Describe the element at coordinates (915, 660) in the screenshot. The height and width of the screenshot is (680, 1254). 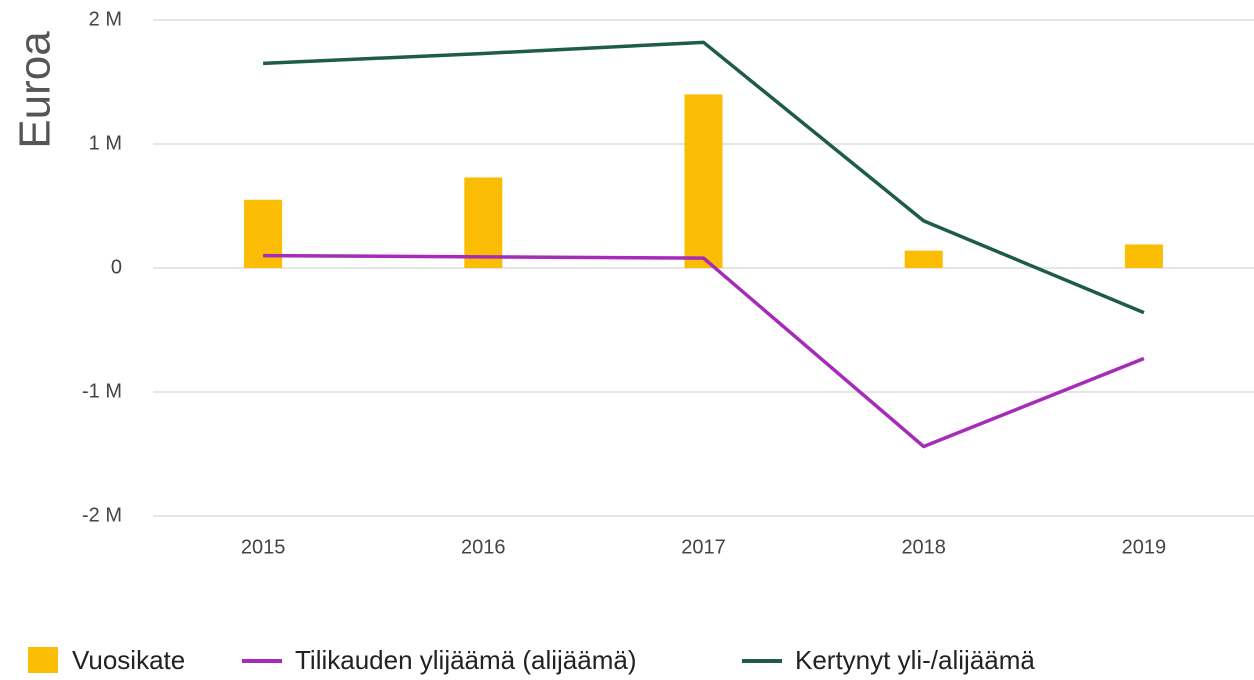
I see `legend-label: Kertynyt yli-/alijäämä` at that location.